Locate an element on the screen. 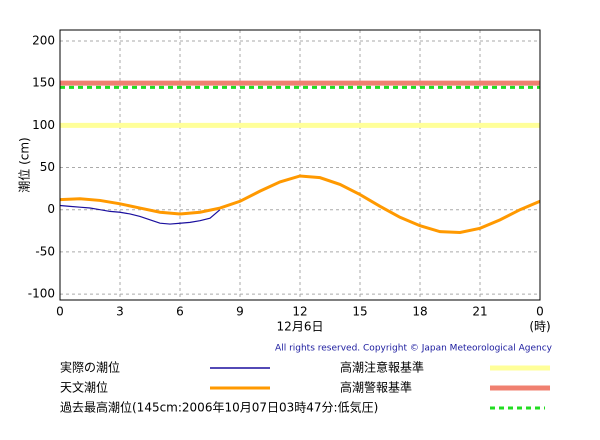 The image size is (600, 440). x-axis-label: 12月6日 is located at coordinates (300, 327).